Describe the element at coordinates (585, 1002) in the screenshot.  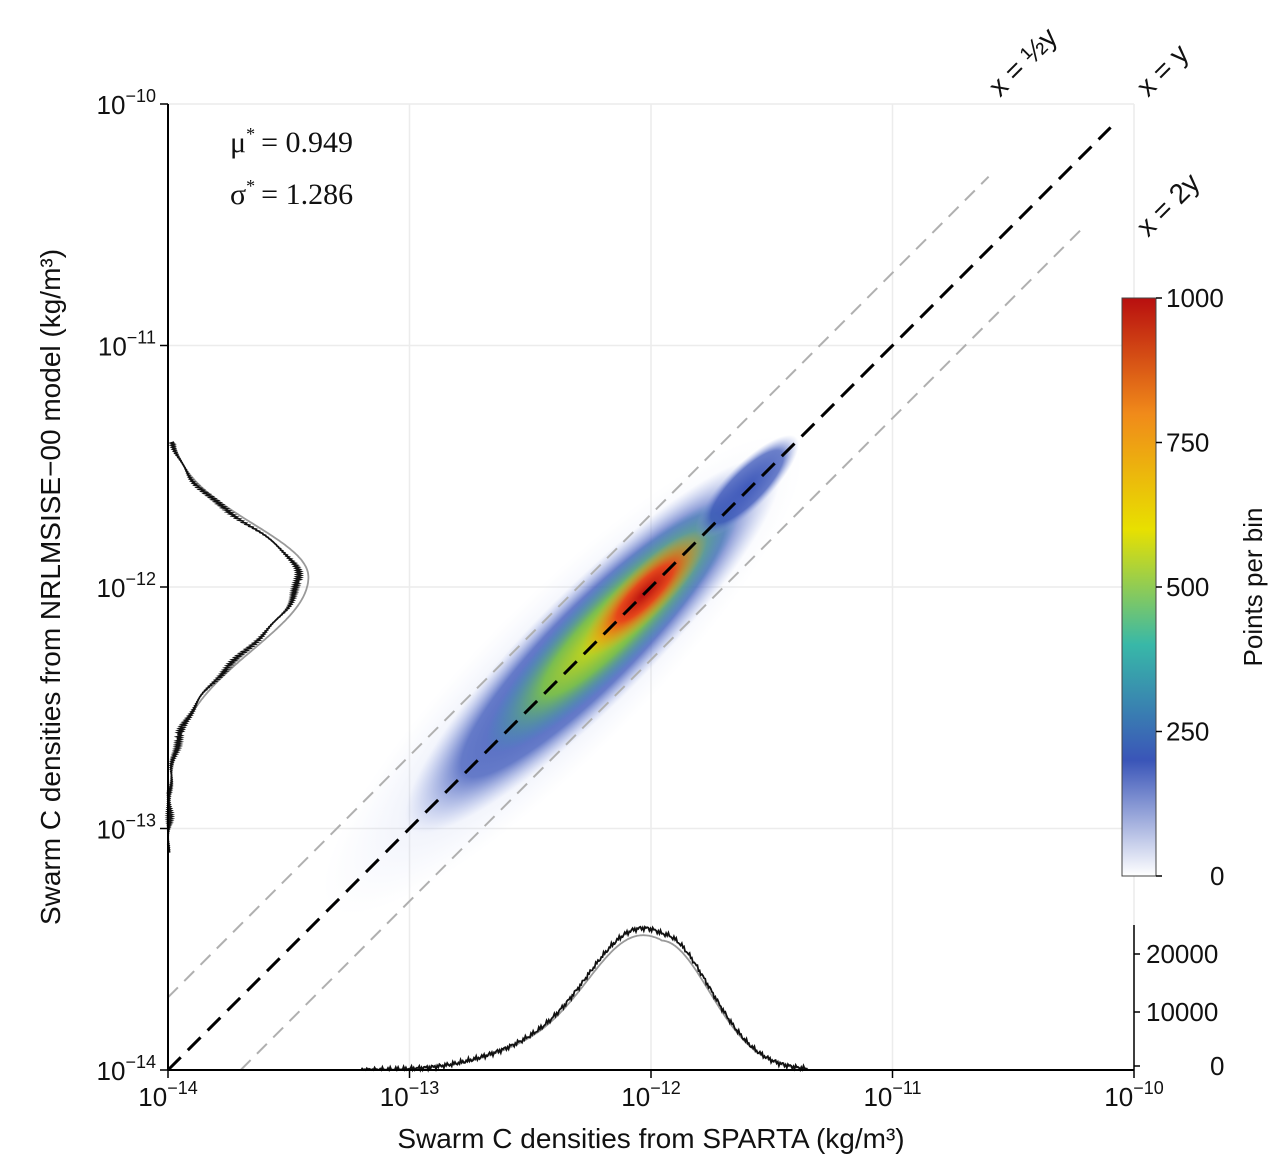
I see `x-histogram-model` at that location.